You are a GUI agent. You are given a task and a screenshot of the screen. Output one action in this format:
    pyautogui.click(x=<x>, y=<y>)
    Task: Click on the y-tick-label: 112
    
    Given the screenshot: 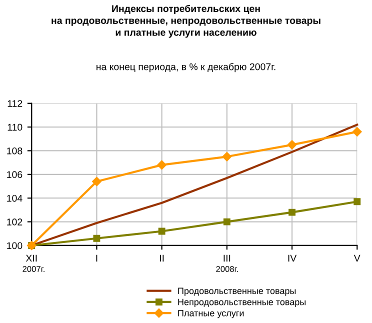 What is the action you would take?
    pyautogui.click(x=15, y=103)
    